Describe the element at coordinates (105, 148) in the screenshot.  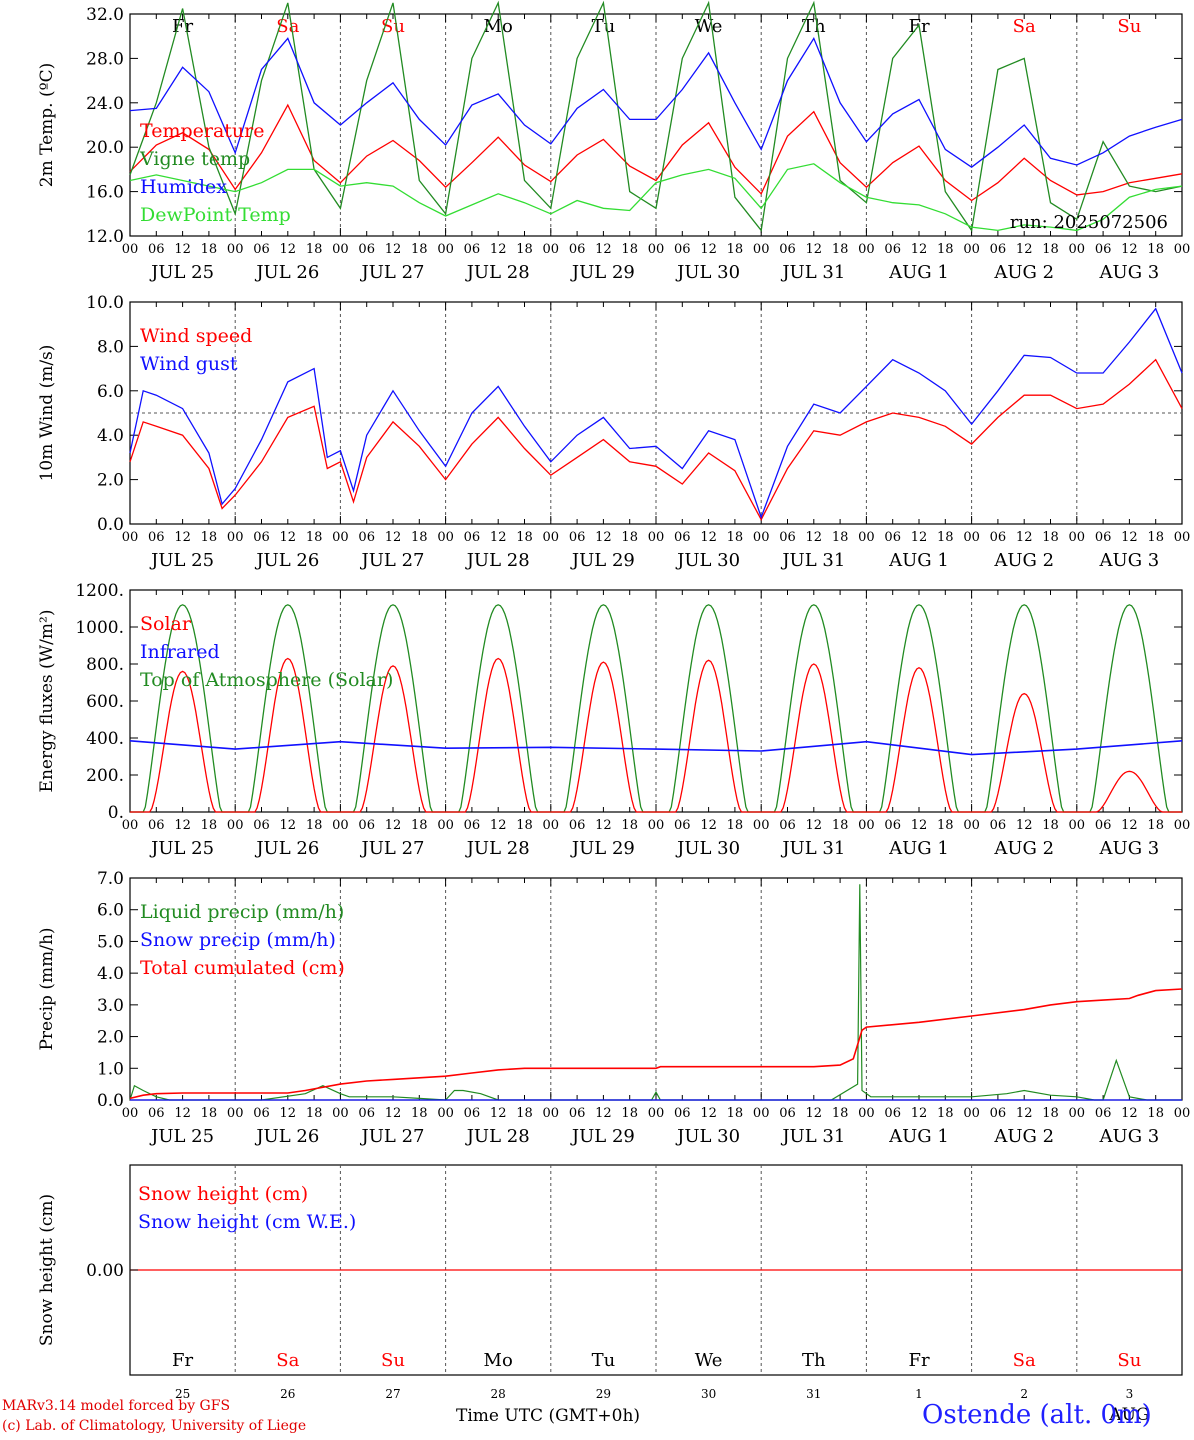
I see `y-tick-label: 20.0` at that location.